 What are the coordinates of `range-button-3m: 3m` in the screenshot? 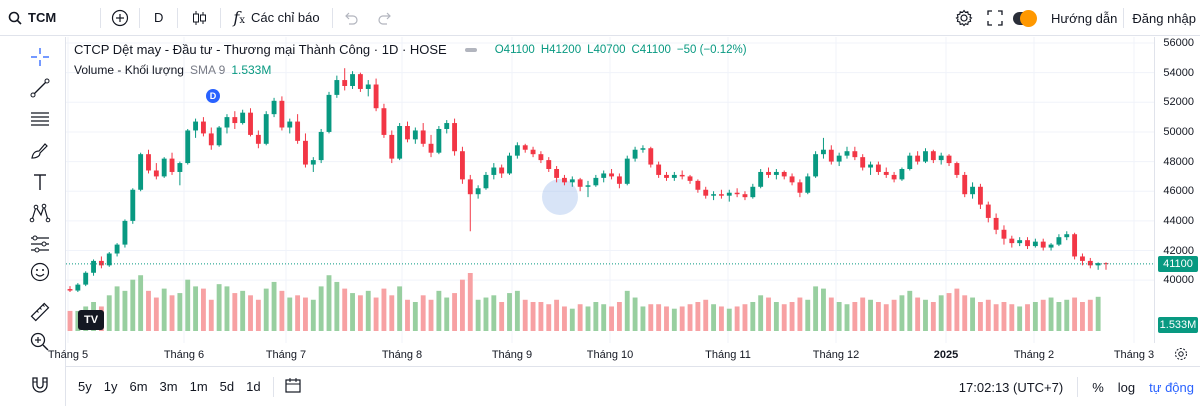 It's located at (168, 386).